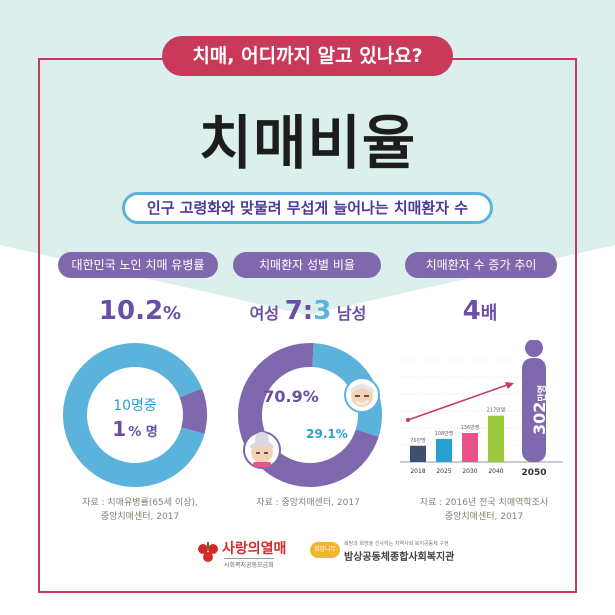 The image size is (615, 615). I want to click on bar-value-label-2025: 108만명, so click(444, 433).